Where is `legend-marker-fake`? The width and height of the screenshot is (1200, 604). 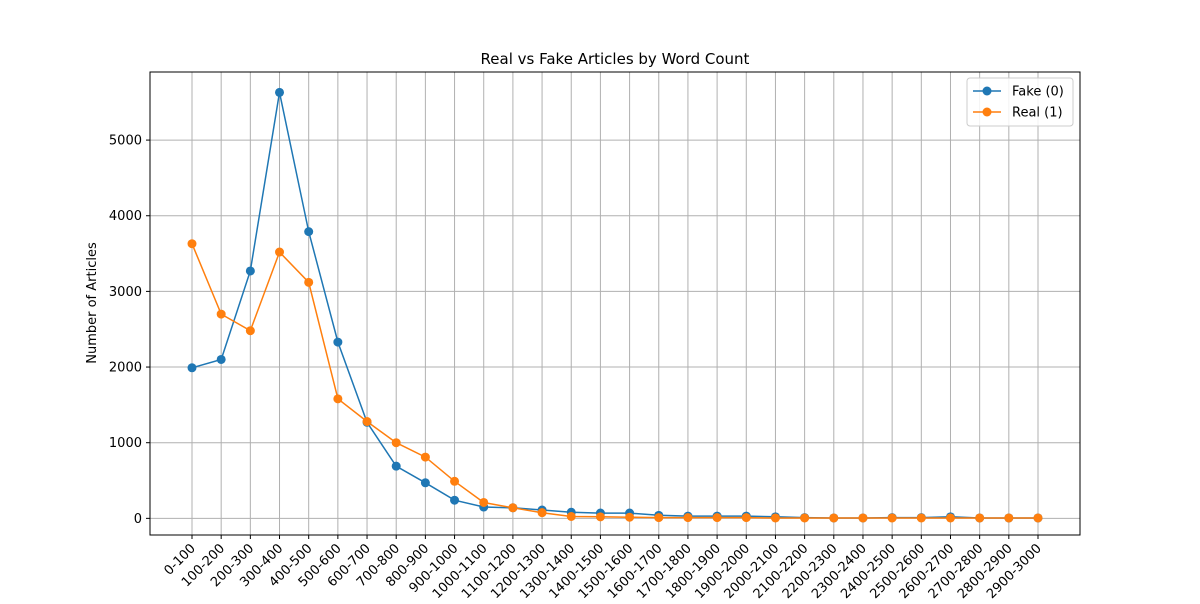
legend-marker-fake is located at coordinates (987, 91).